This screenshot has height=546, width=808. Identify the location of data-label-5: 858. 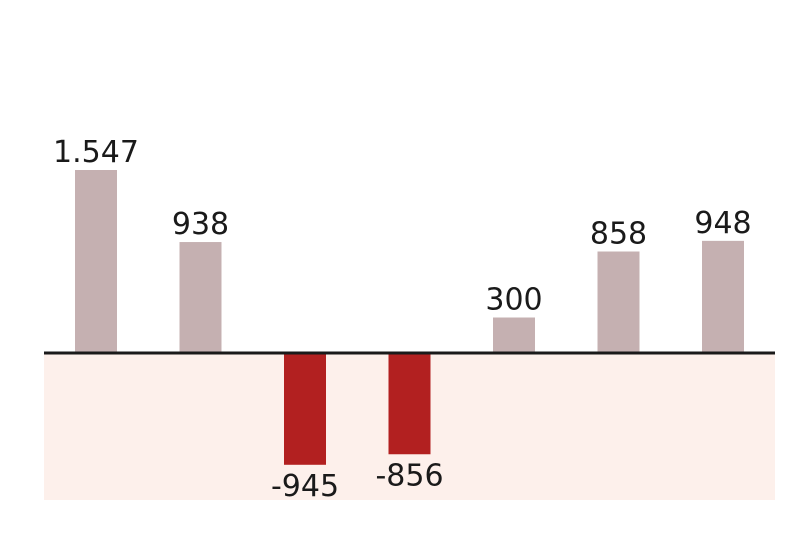
(618, 234).